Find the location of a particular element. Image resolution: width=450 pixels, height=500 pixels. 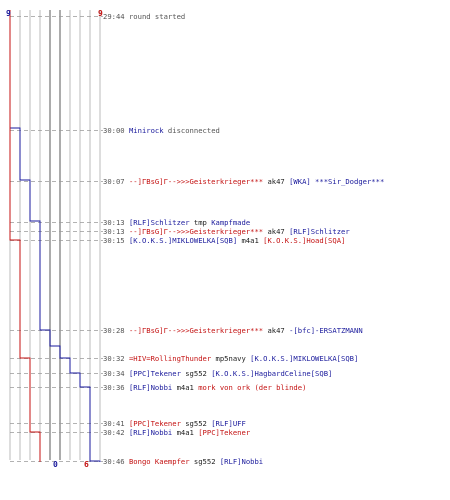

event-time: 30:41 is located at coordinates (114, 423).